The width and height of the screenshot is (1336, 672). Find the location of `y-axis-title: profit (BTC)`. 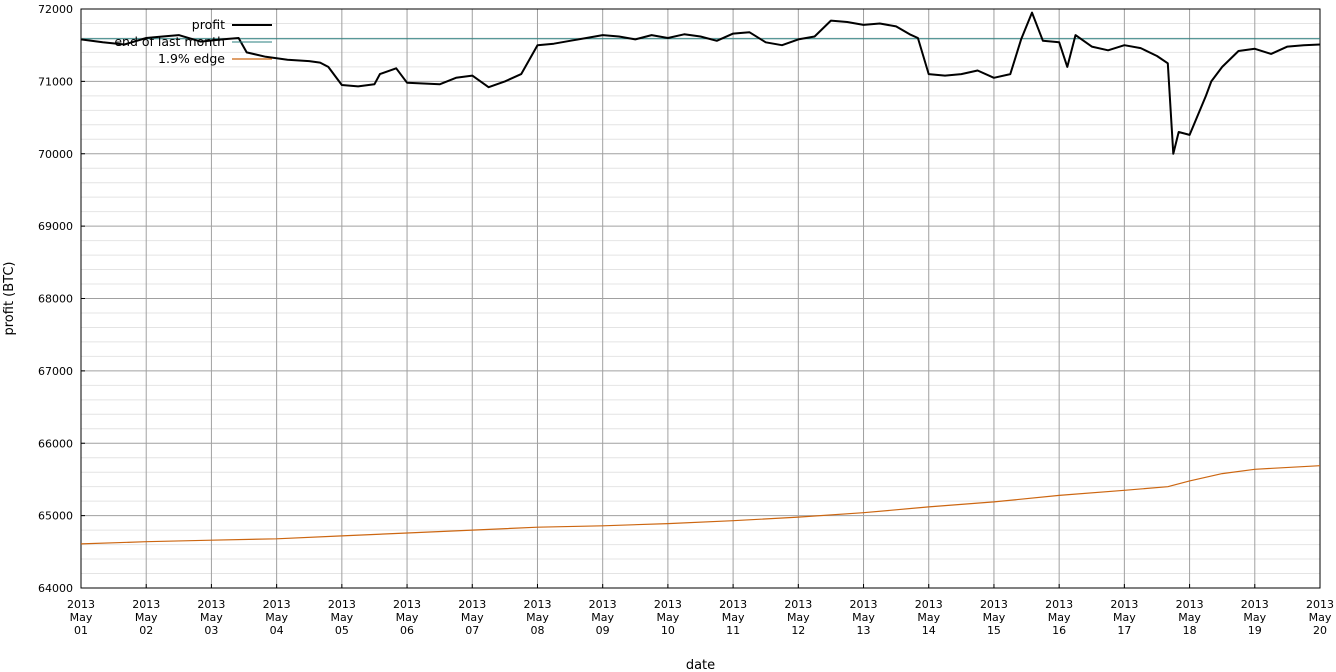

y-axis-title: profit (BTC) is located at coordinates (9, 298).